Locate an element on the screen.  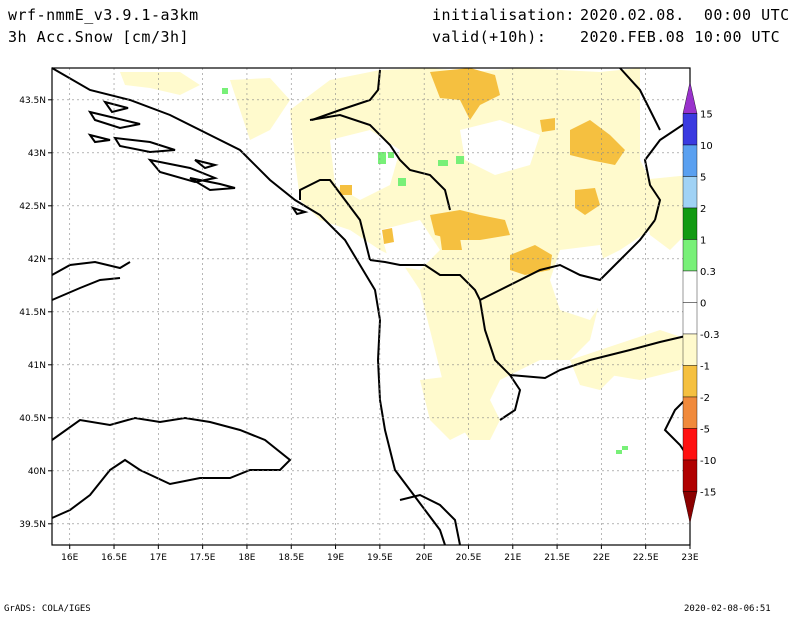
lon-tick-label: 17E is located at coordinates (158, 558).